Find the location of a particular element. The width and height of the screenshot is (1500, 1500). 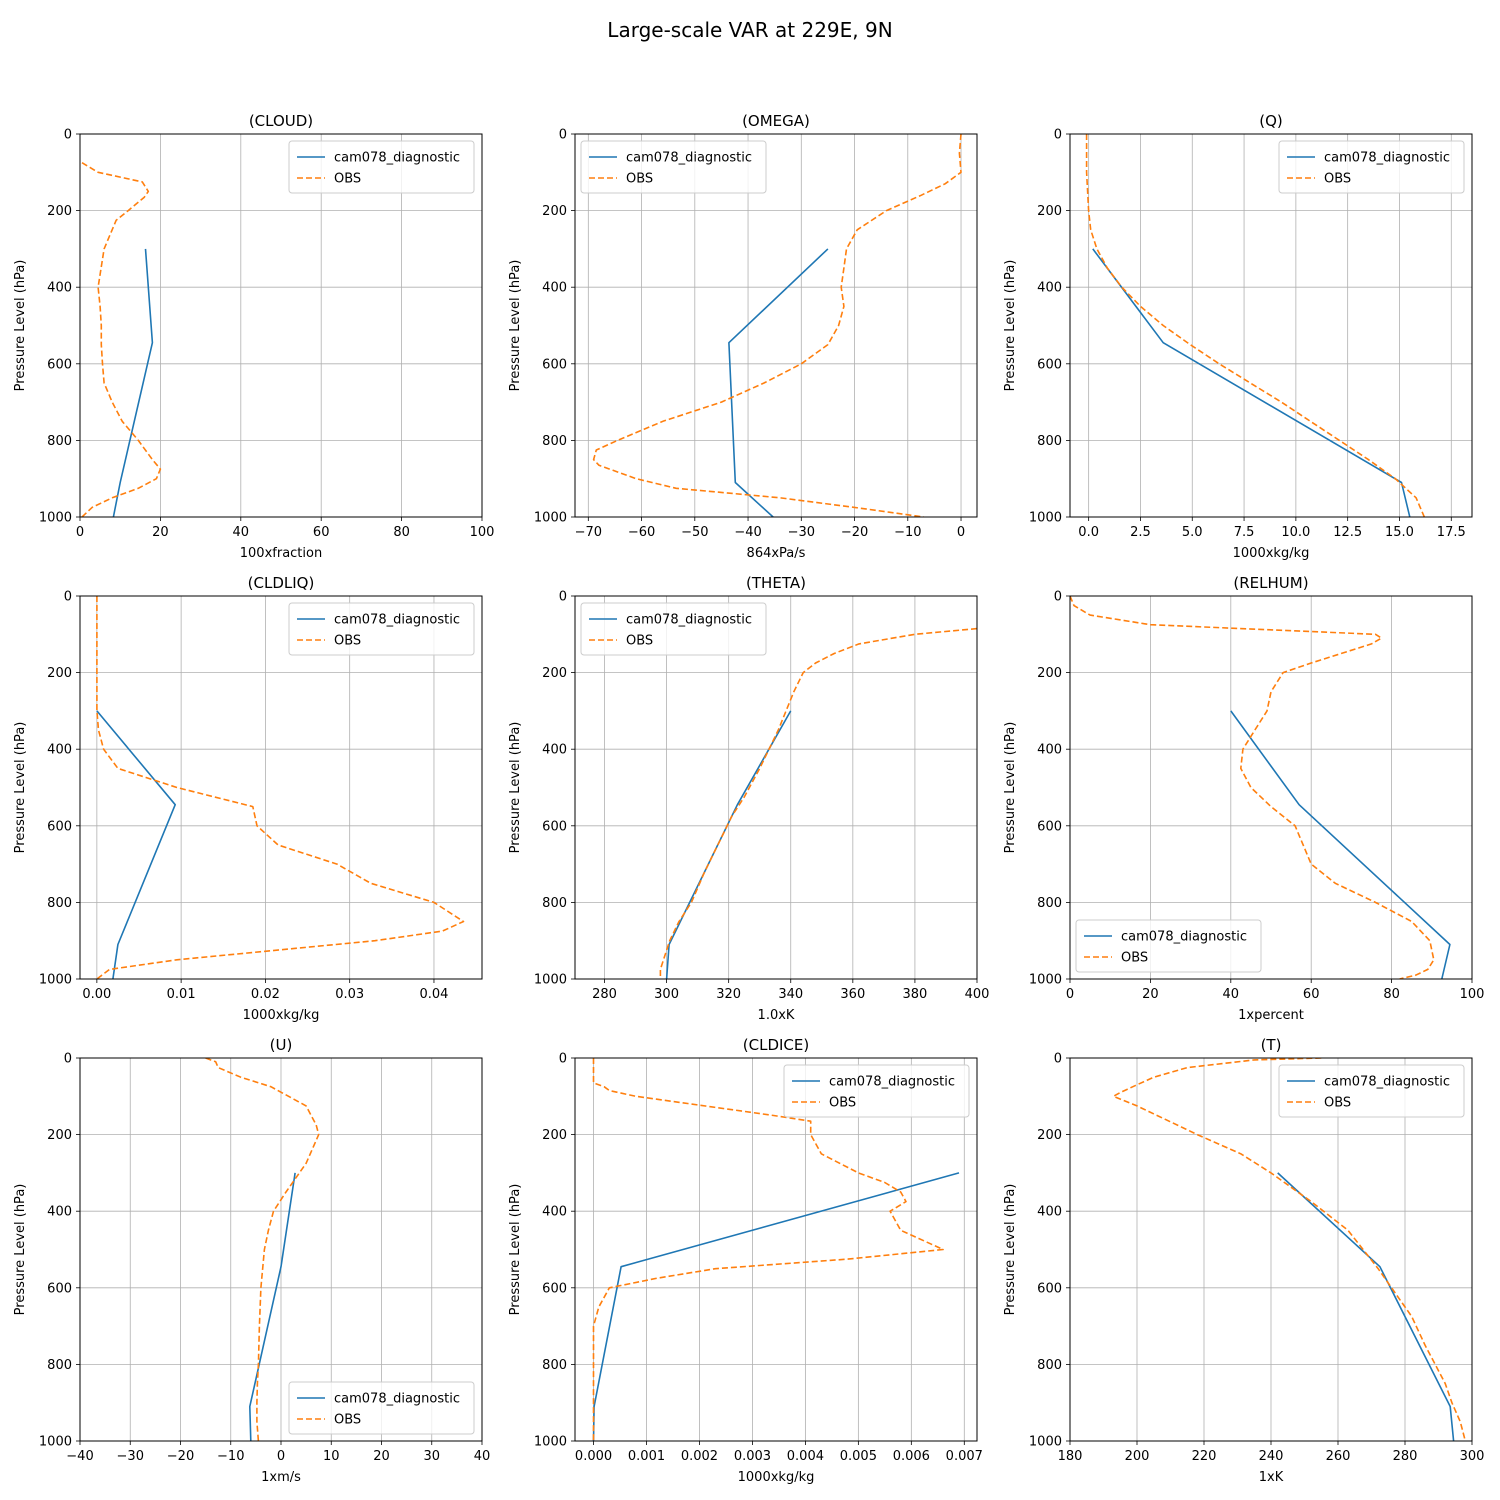

x-tick-label: 0.04 is located at coordinates (433, 994).